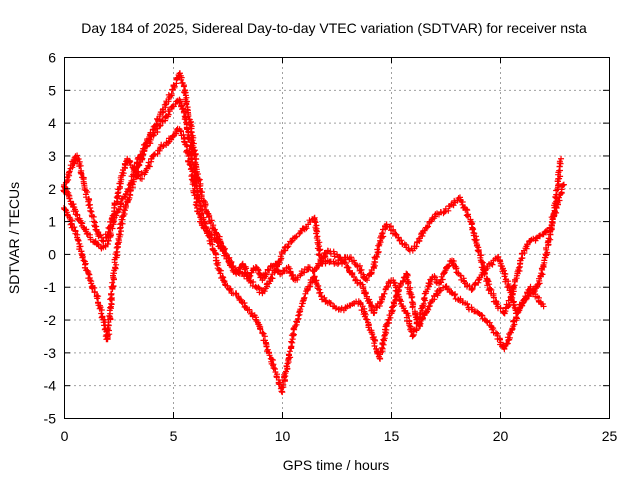 This screenshot has width=640, height=480. I want to click on x-tick-label: 5, so click(174, 436).